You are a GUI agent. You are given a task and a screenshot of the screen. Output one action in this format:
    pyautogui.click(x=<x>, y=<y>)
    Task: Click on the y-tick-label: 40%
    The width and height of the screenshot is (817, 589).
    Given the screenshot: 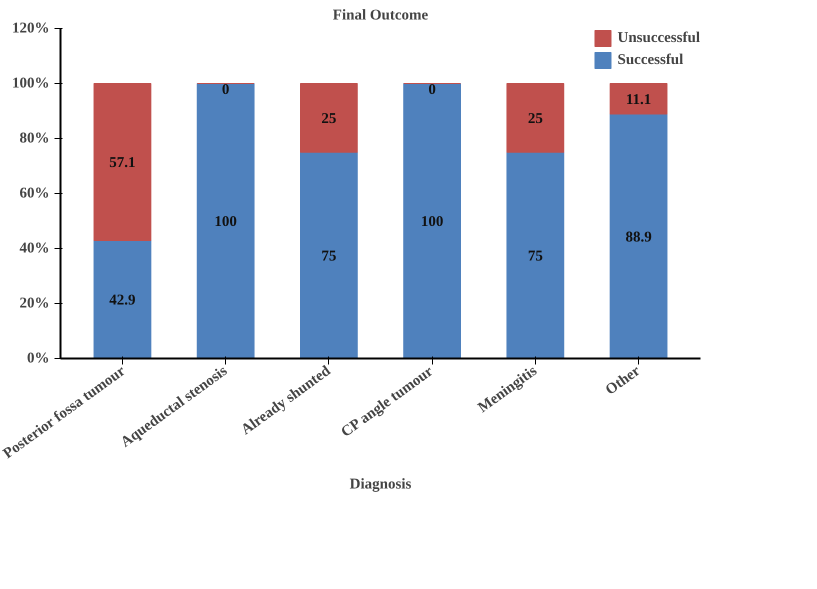 What is the action you would take?
    pyautogui.click(x=35, y=248)
    